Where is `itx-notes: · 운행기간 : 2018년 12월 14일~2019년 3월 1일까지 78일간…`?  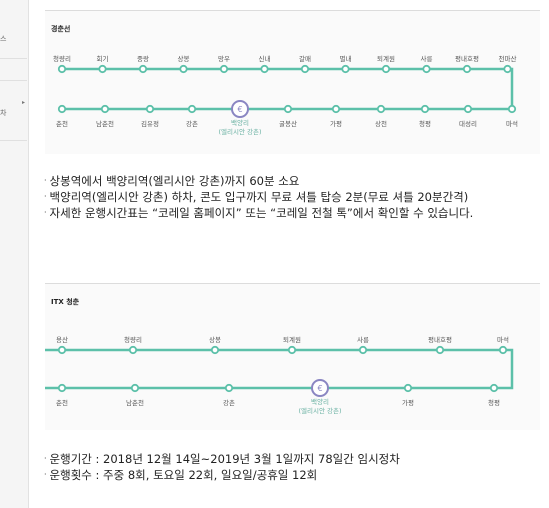 itx-notes: · 운행기간 : 2018년 12월 14일~2019년 3월 1일까지 78일간… is located at coordinates (222, 467).